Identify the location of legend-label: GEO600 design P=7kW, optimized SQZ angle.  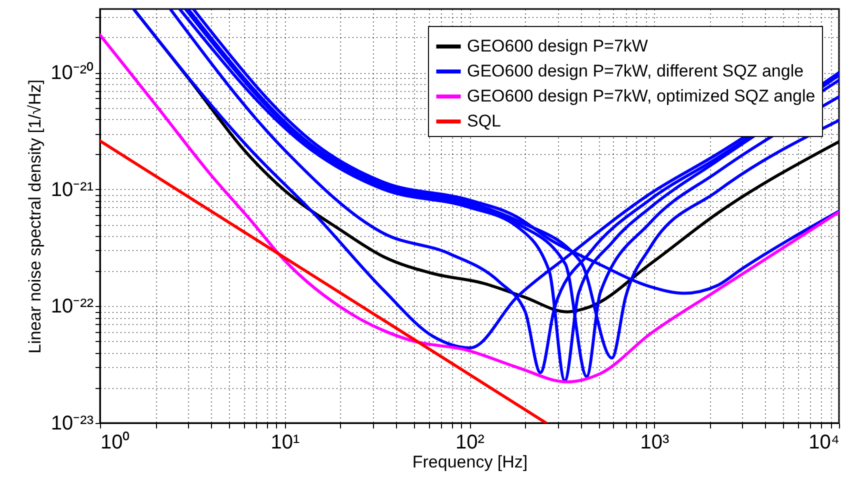
(641, 96).